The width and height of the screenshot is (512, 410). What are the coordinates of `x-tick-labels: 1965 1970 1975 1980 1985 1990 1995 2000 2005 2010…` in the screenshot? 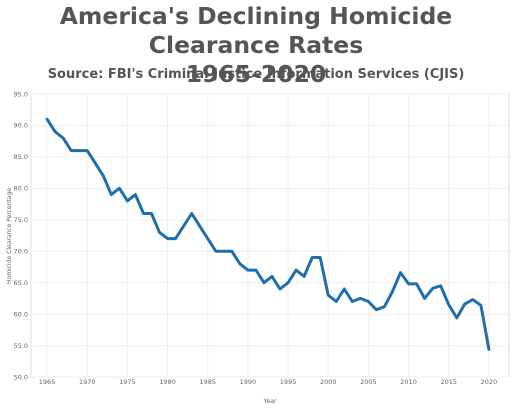 It's located at (268, 382).